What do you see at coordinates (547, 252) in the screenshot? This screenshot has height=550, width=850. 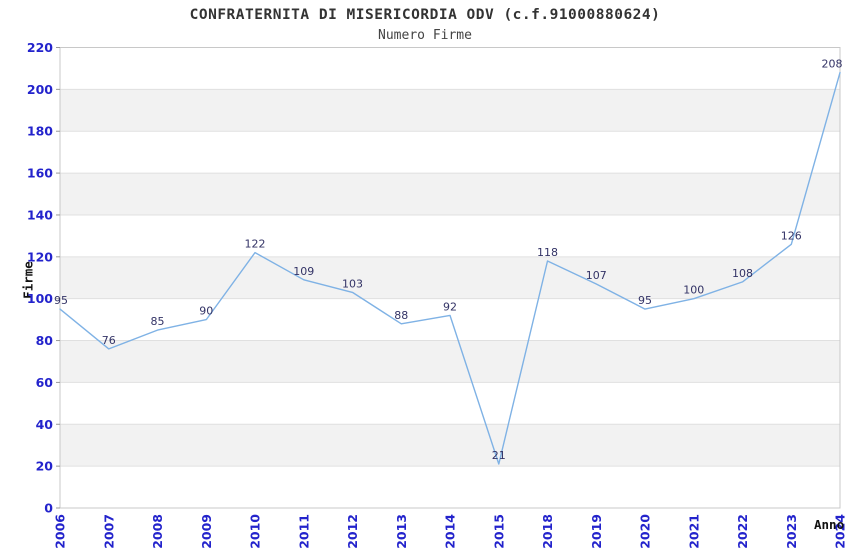 I see `data-point-label: 118` at bounding box center [547, 252].